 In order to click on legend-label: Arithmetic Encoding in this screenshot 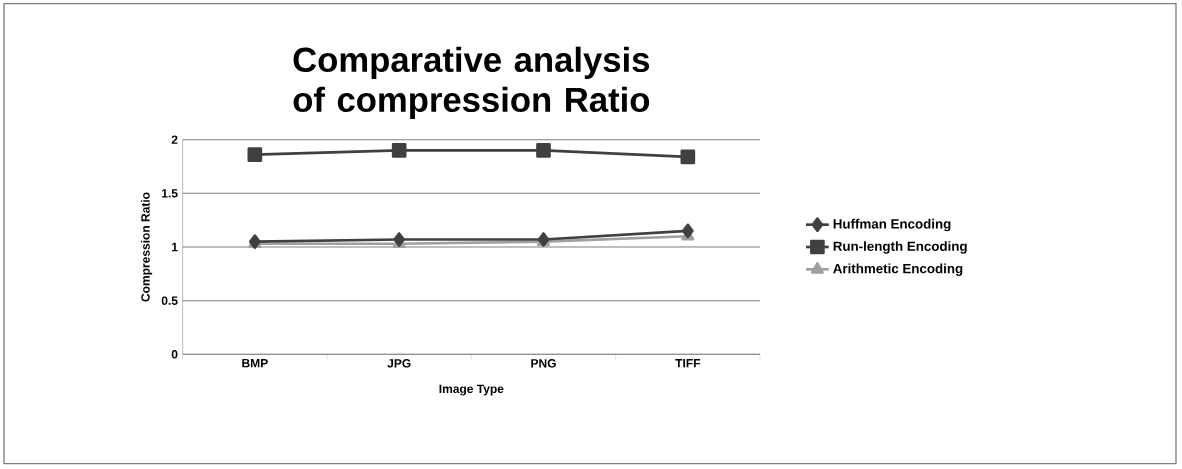, I will do `click(898, 269)`.